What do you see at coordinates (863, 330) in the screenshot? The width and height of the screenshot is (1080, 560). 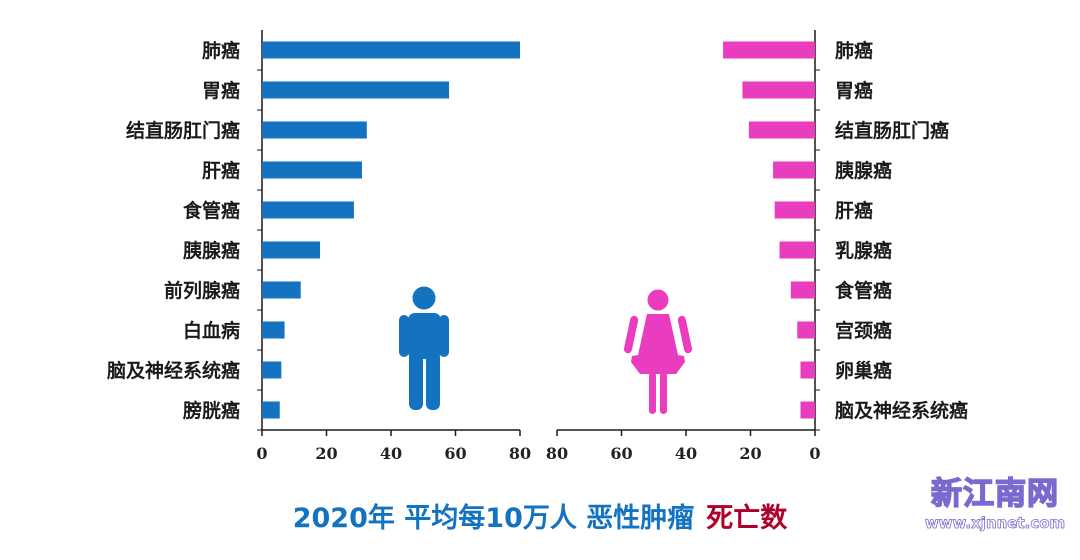 I see `female-category-label: 宫颈癌` at bounding box center [863, 330].